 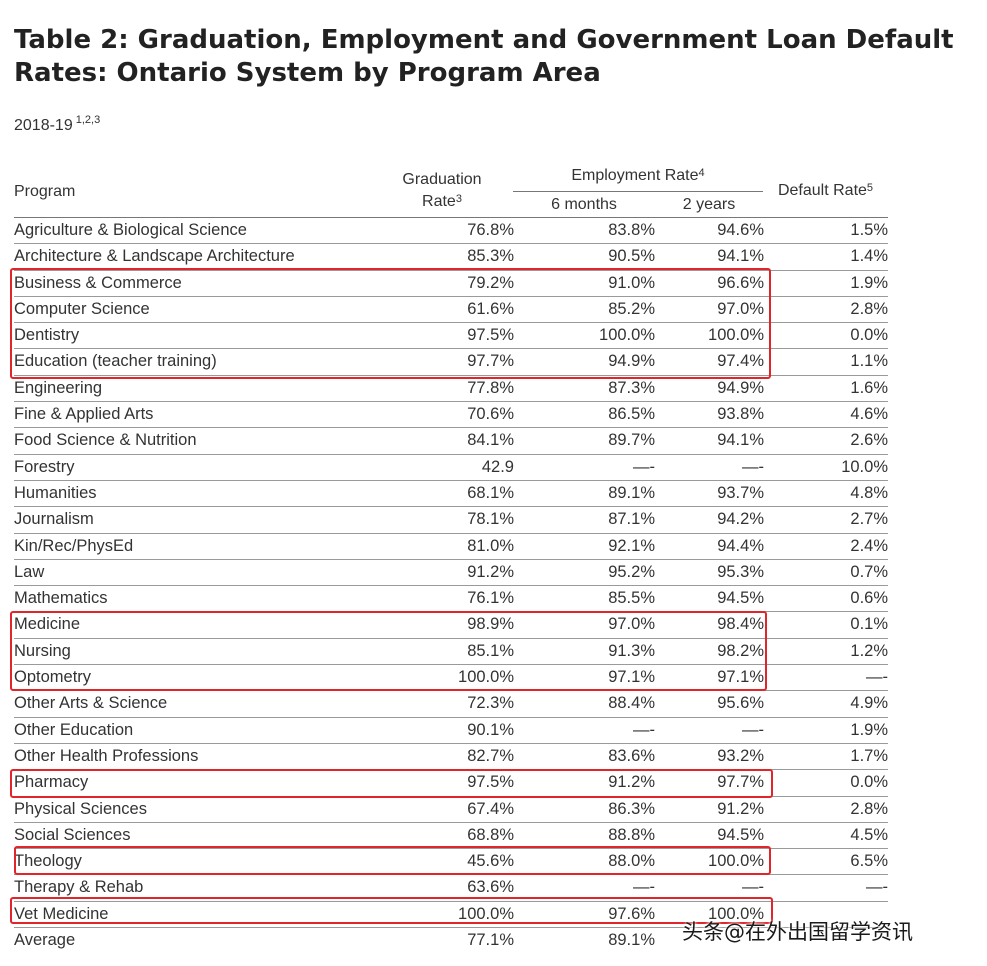 I want to click on default-rate: 1.4%, so click(x=869, y=256).